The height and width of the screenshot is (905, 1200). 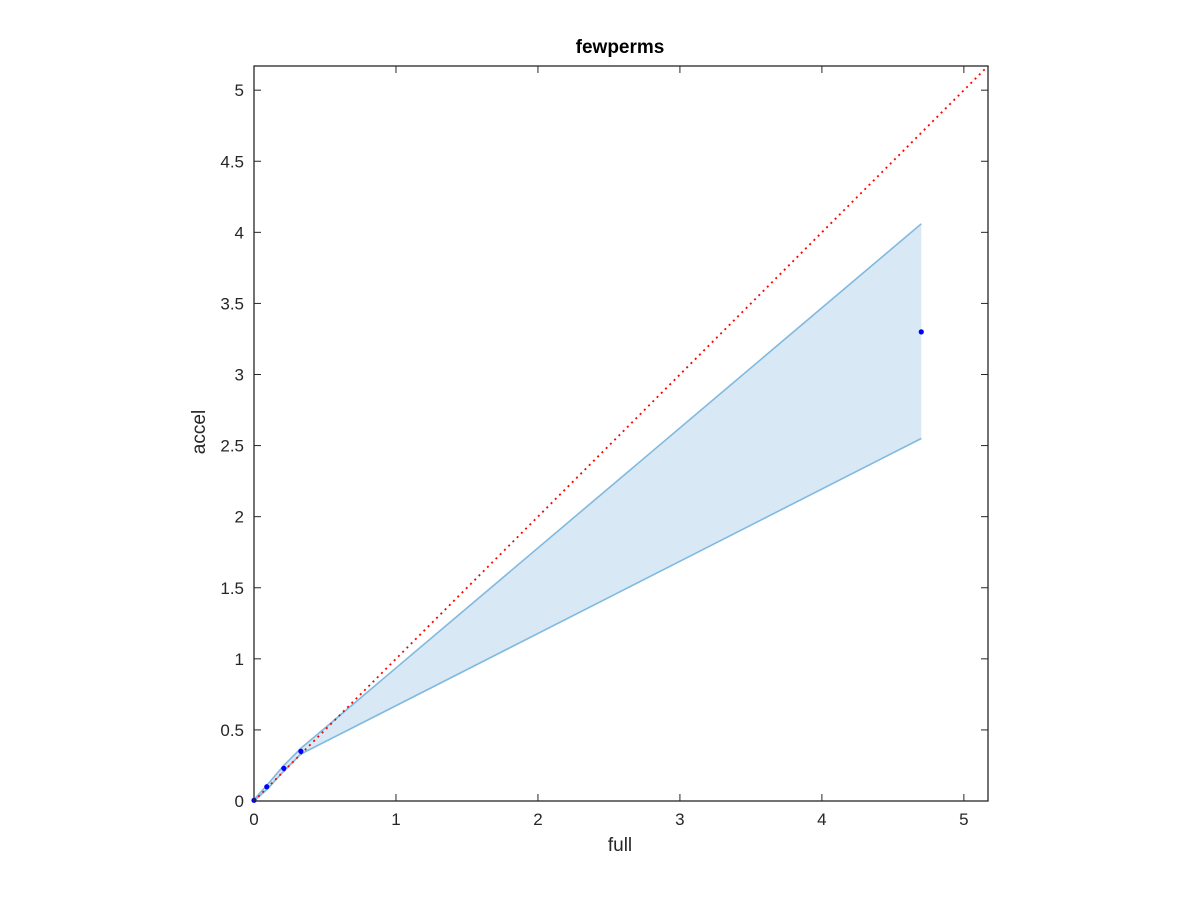 I want to click on x-tick-label: 0, so click(x=253, y=819).